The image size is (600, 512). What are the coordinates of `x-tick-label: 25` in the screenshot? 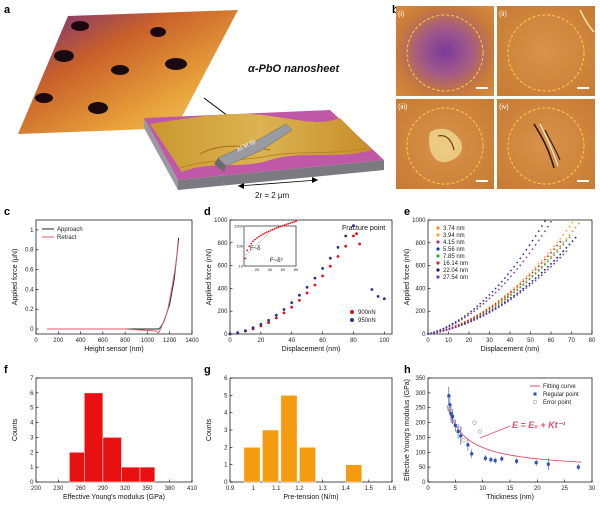 It's located at (564, 489).